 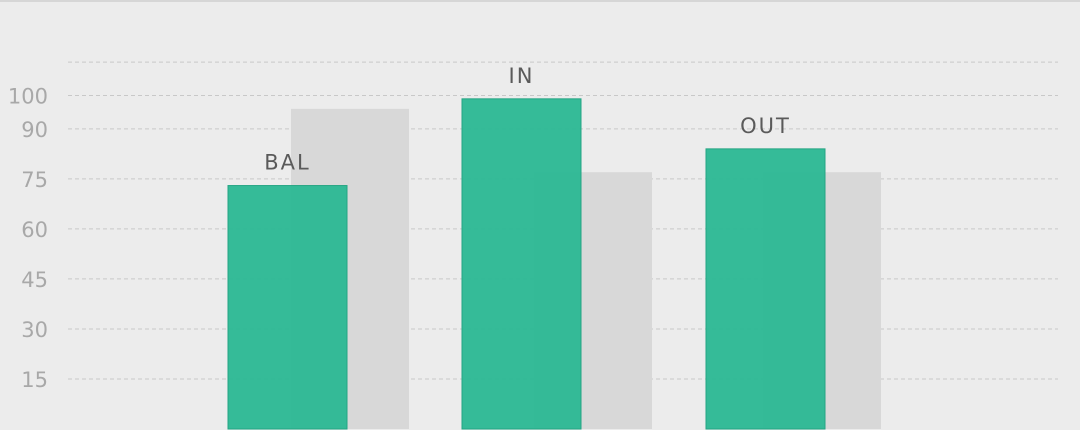 What do you see at coordinates (521, 264) in the screenshot?
I see `bar-primary-in` at bounding box center [521, 264].